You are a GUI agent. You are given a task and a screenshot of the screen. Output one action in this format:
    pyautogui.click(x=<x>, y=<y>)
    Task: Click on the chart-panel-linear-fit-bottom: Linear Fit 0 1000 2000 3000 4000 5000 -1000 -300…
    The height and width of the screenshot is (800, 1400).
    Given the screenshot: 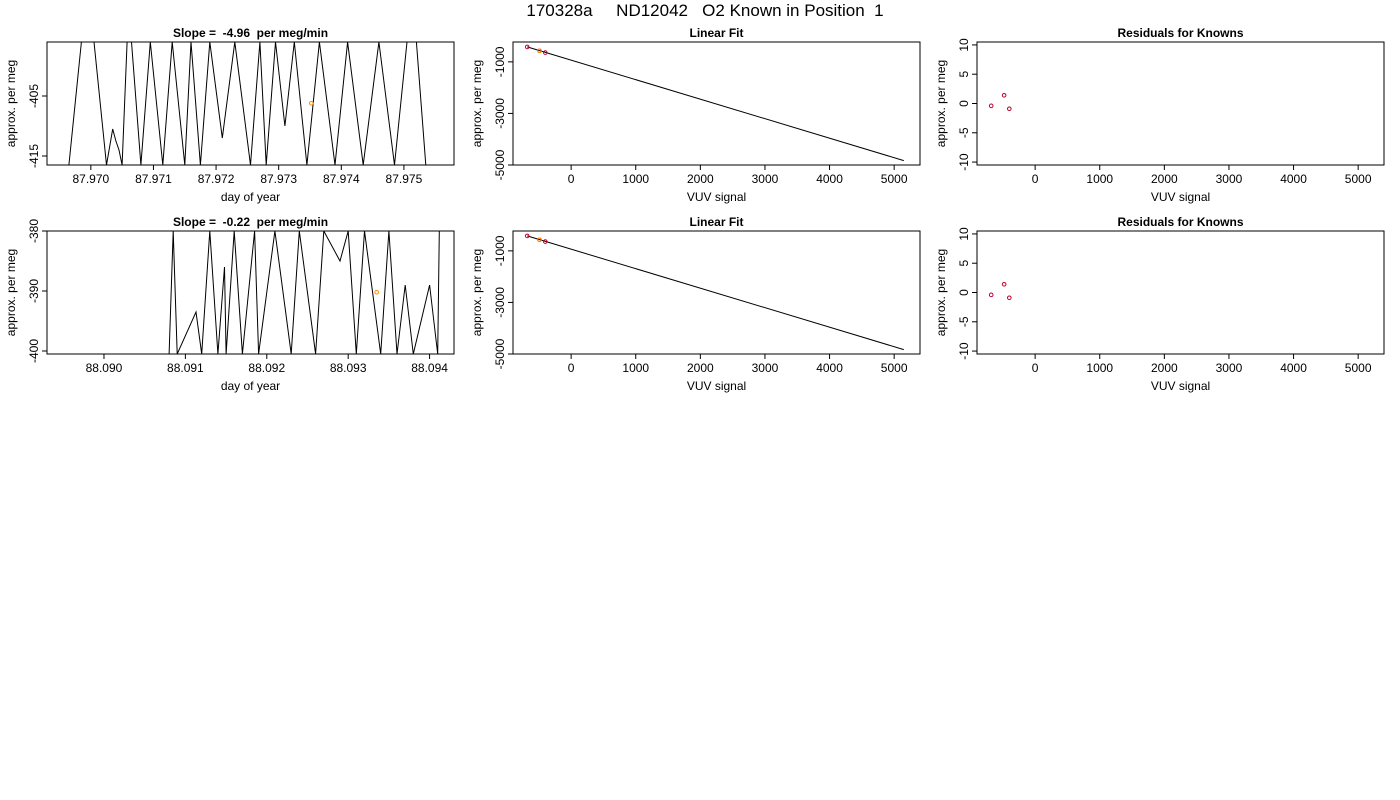 What is the action you would take?
    pyautogui.click(x=695, y=304)
    